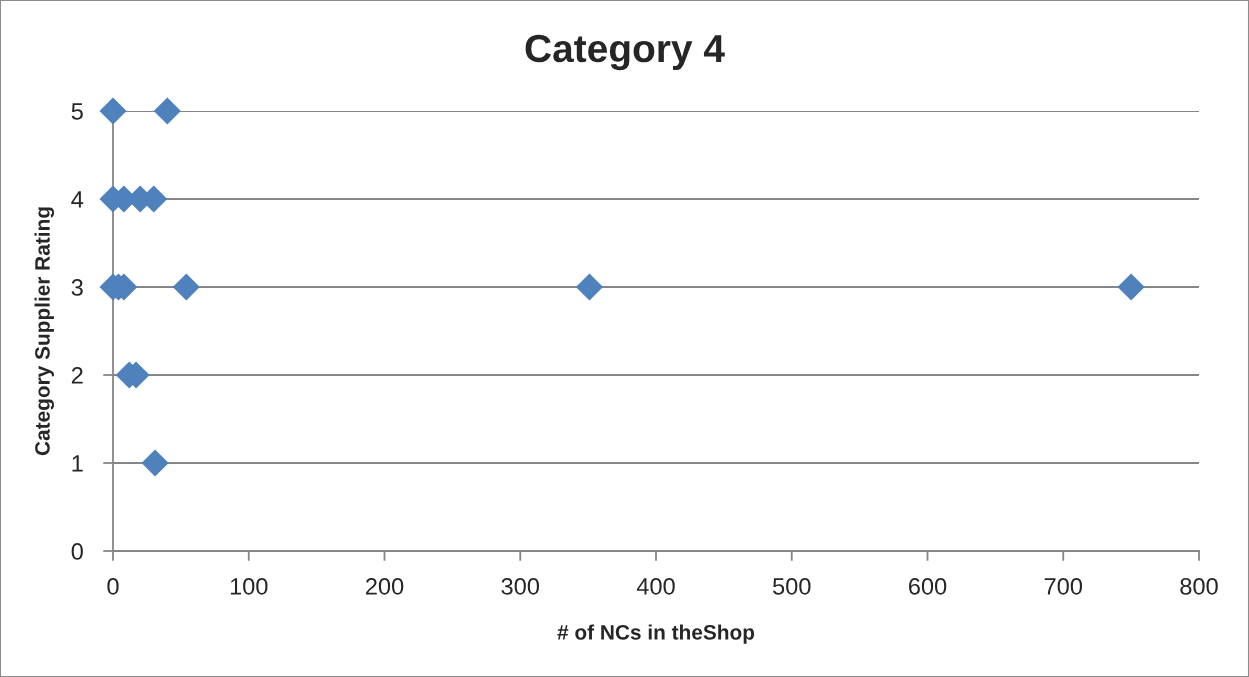  Describe the element at coordinates (625, 52) in the screenshot. I see `chart-title: Category 4` at that location.